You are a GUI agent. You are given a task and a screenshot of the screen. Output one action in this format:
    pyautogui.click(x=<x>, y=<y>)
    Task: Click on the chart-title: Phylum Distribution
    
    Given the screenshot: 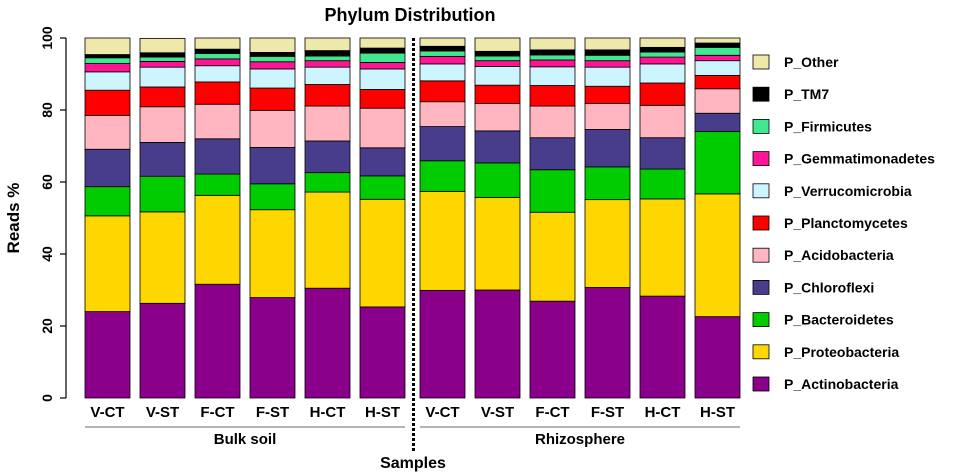 What is the action you would take?
    pyautogui.click(x=410, y=15)
    